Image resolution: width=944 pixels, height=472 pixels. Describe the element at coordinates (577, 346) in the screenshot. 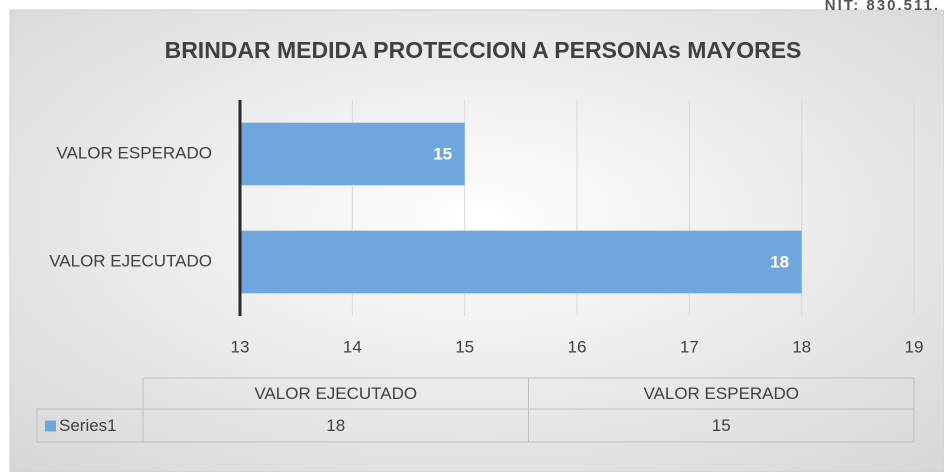

I see `x-tick-label: 16` at that location.